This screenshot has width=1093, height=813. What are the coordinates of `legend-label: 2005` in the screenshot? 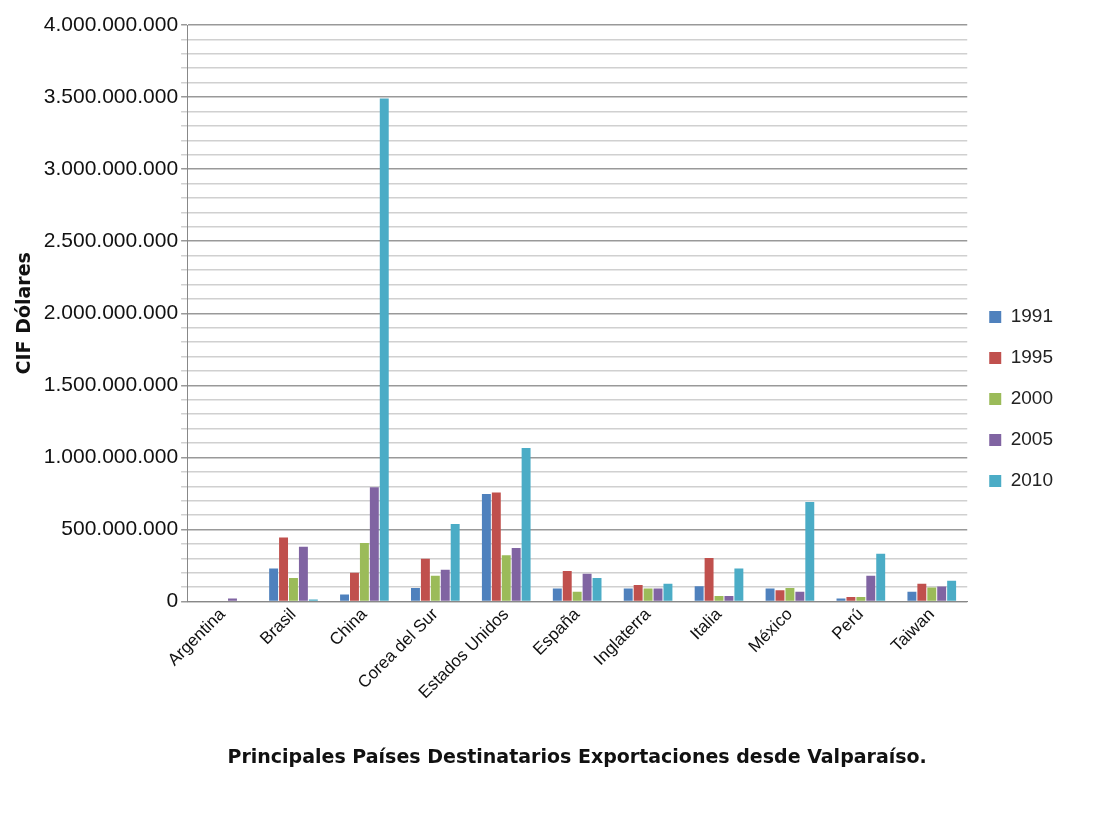 It's located at (1032, 439).